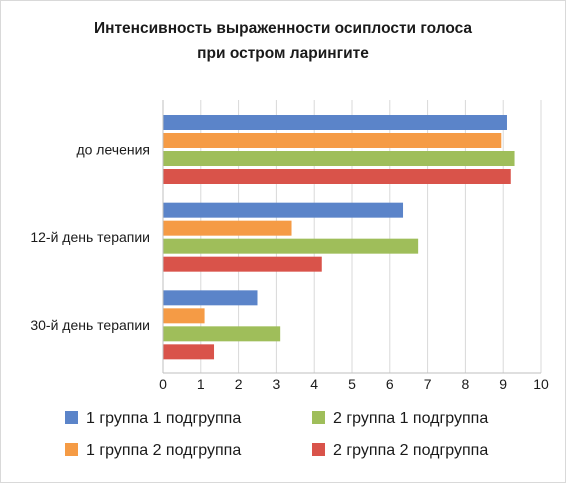 The image size is (566, 483). What do you see at coordinates (503, 384) in the screenshot?
I see `x-tick-label: 9` at bounding box center [503, 384].